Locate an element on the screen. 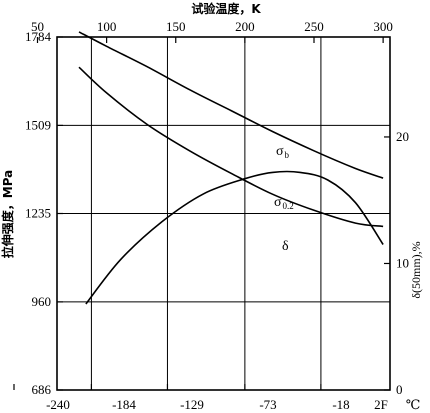 The width and height of the screenshot is (430, 413). left-tick-label: 1509 is located at coordinates (38, 124).